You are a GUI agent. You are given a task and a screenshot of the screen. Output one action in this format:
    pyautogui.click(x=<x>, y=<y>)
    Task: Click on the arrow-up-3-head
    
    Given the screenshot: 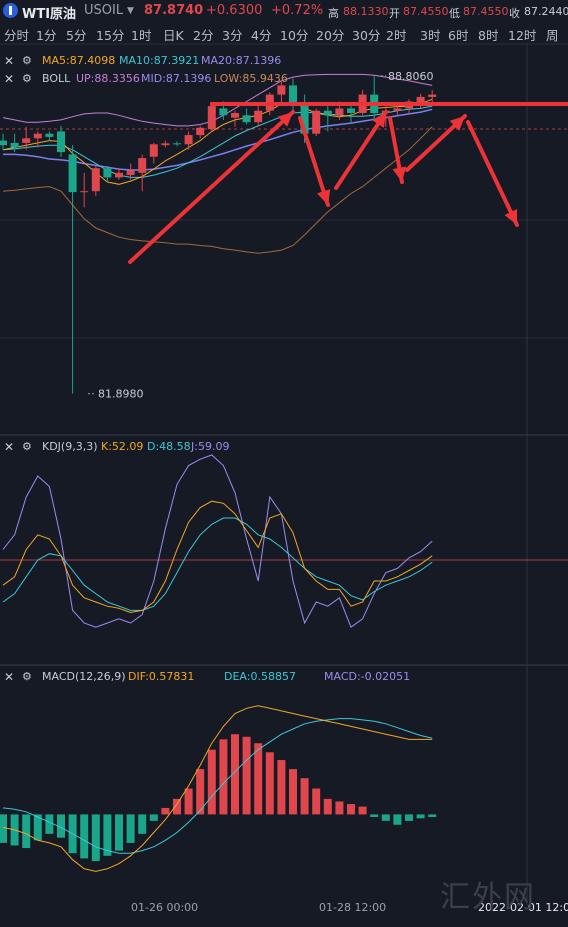 What is the action you would take?
    pyautogui.click(x=457, y=123)
    